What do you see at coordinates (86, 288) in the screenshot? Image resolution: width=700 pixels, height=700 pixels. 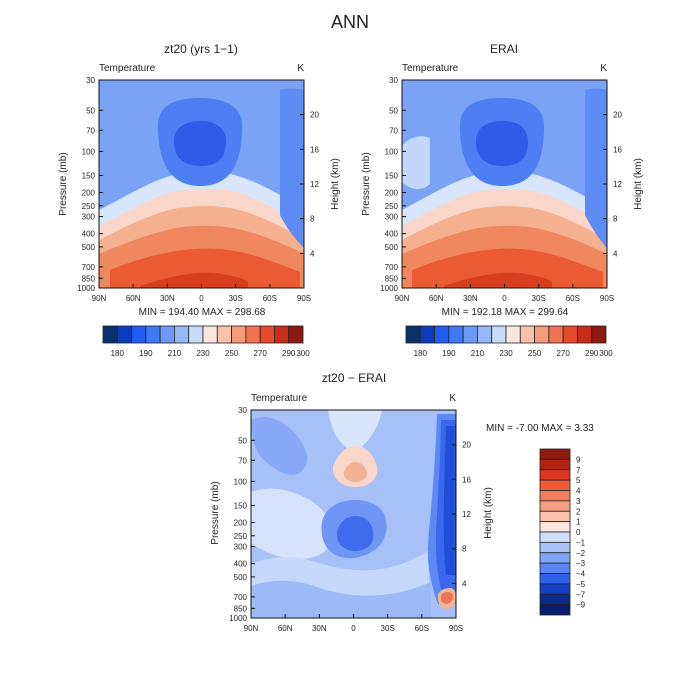 I see `panel-1-ytick-label: 1000` at bounding box center [86, 288].